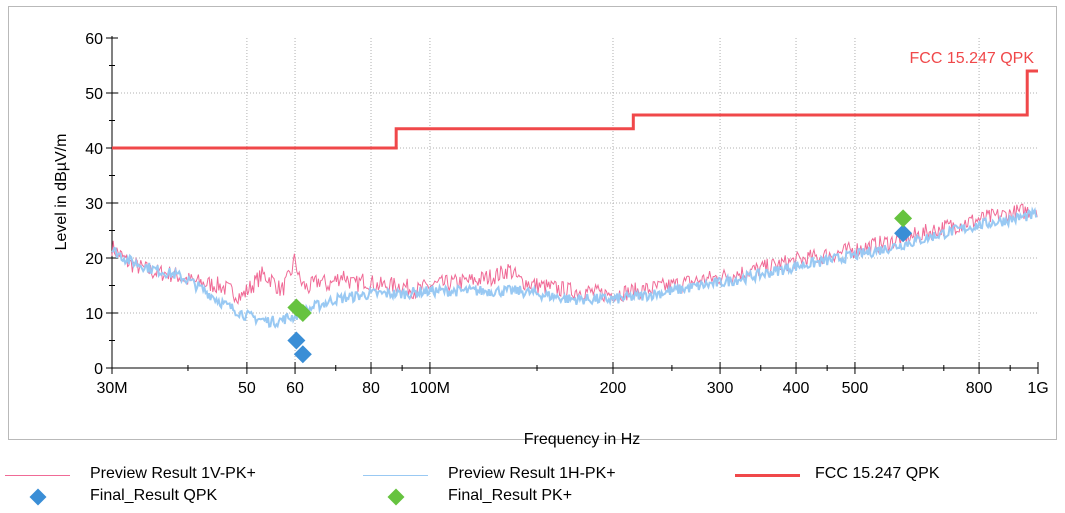 Image resolution: width=1065 pixels, height=513 pixels. What do you see at coordinates (94, 39) in the screenshot?
I see `y-tick-label: 60` at bounding box center [94, 39].